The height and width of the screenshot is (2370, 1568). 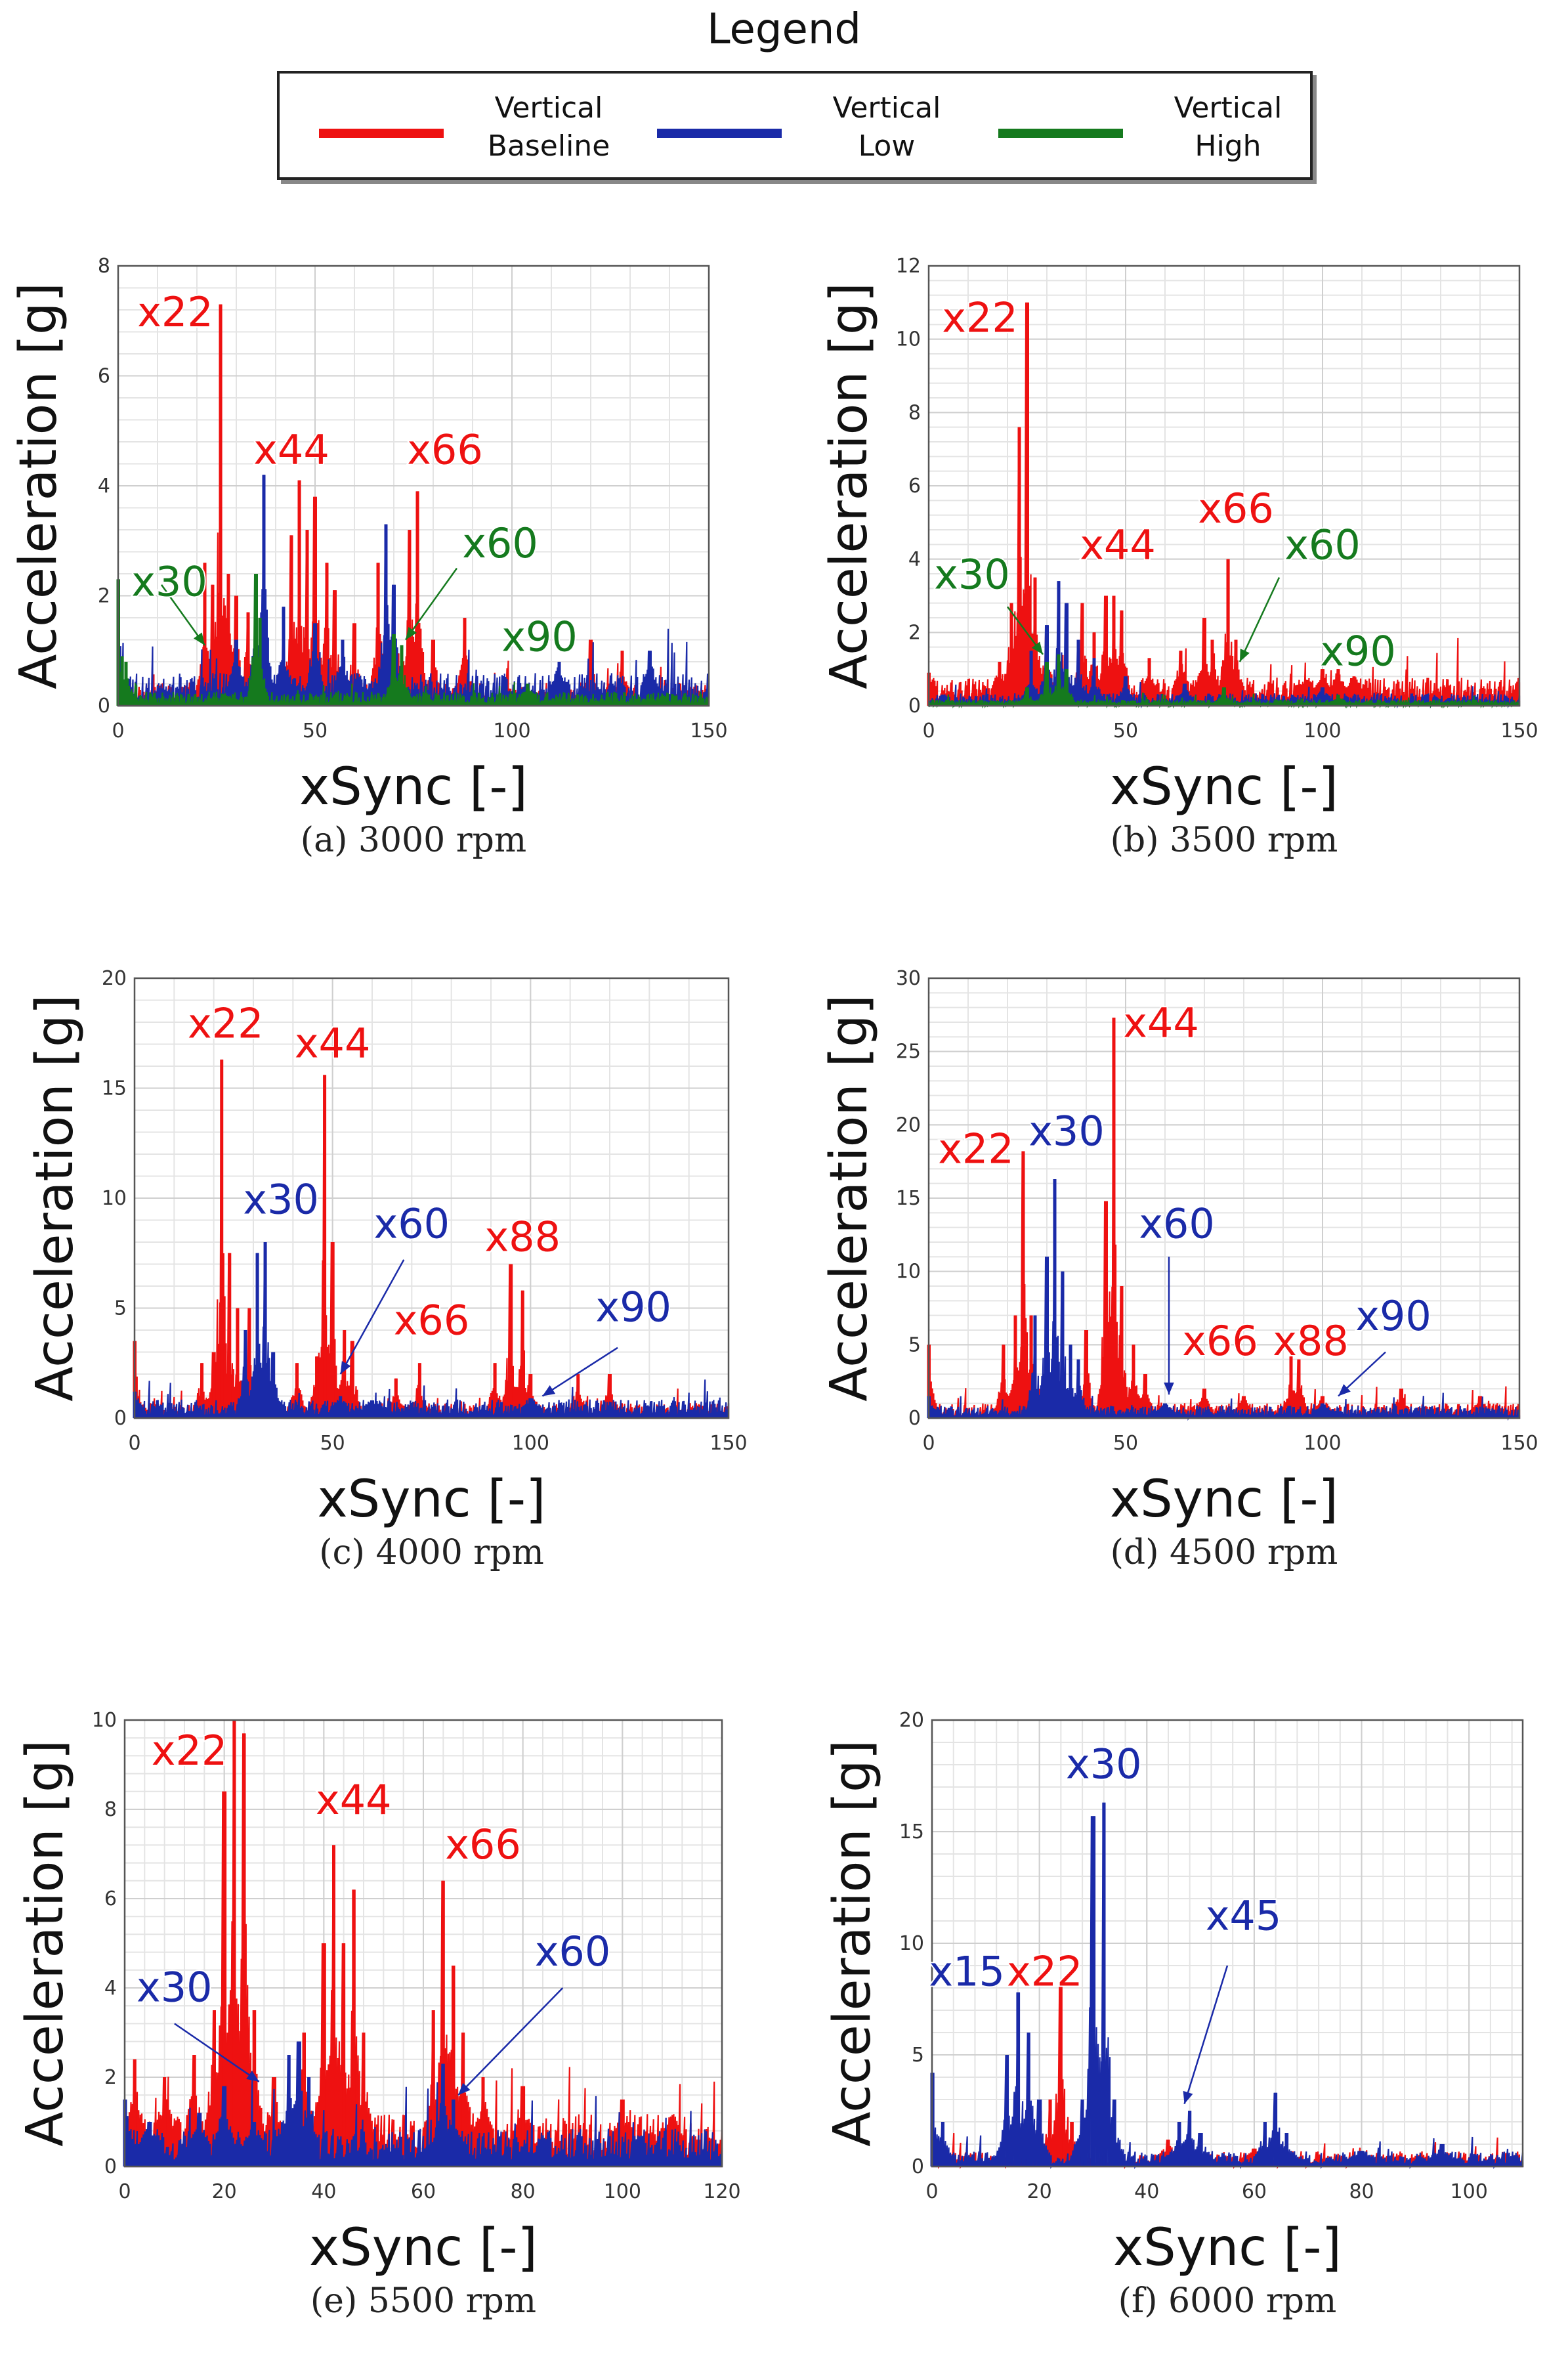 I want to click on x-tick-label: 60, so click(x=423, y=2191).